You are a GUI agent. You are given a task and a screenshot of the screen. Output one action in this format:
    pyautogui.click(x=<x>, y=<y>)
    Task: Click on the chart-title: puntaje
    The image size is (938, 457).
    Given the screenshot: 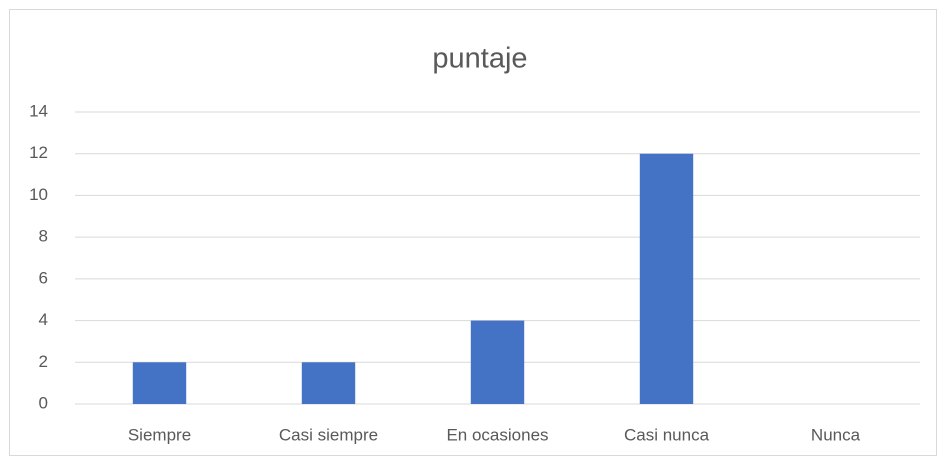 What is the action you would take?
    pyautogui.click(x=479, y=59)
    